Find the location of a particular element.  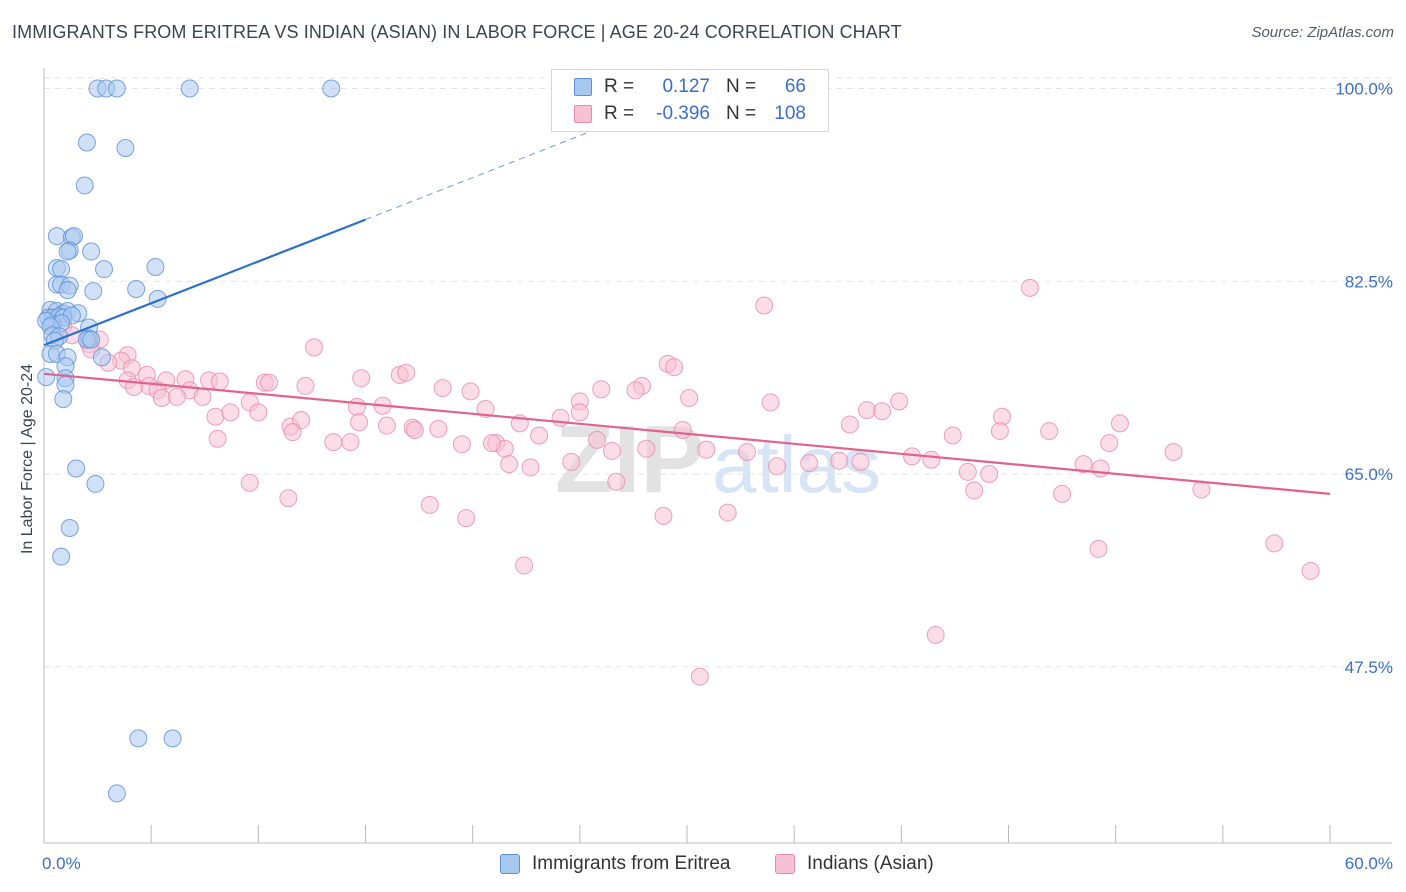

y-tick-label: 47.5% is located at coordinates (1369, 667).